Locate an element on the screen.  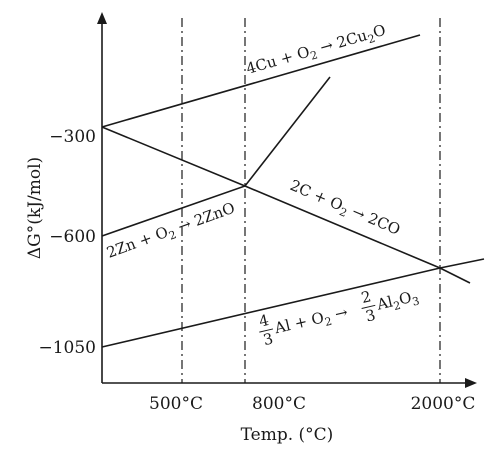
al-label-main: Al + O2 → is located at coordinates (311, 322).